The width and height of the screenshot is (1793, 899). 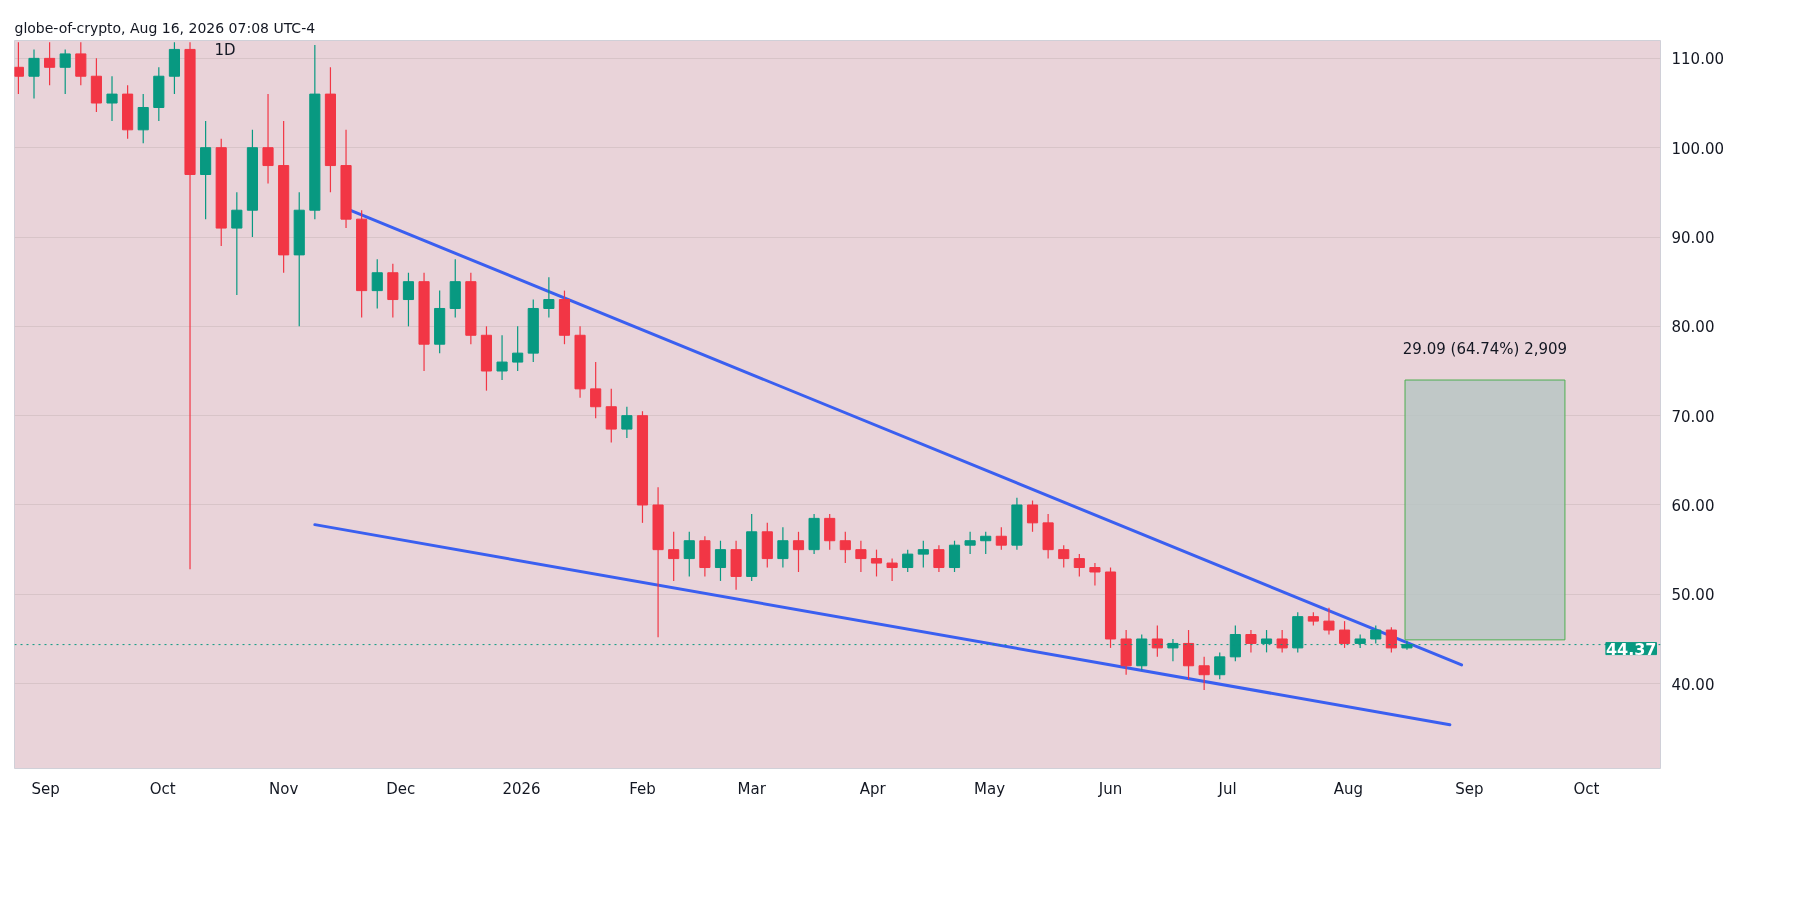 What do you see at coordinates (1631, 649) in the screenshot?
I see `ref-line-label: 44.37` at bounding box center [1631, 649].